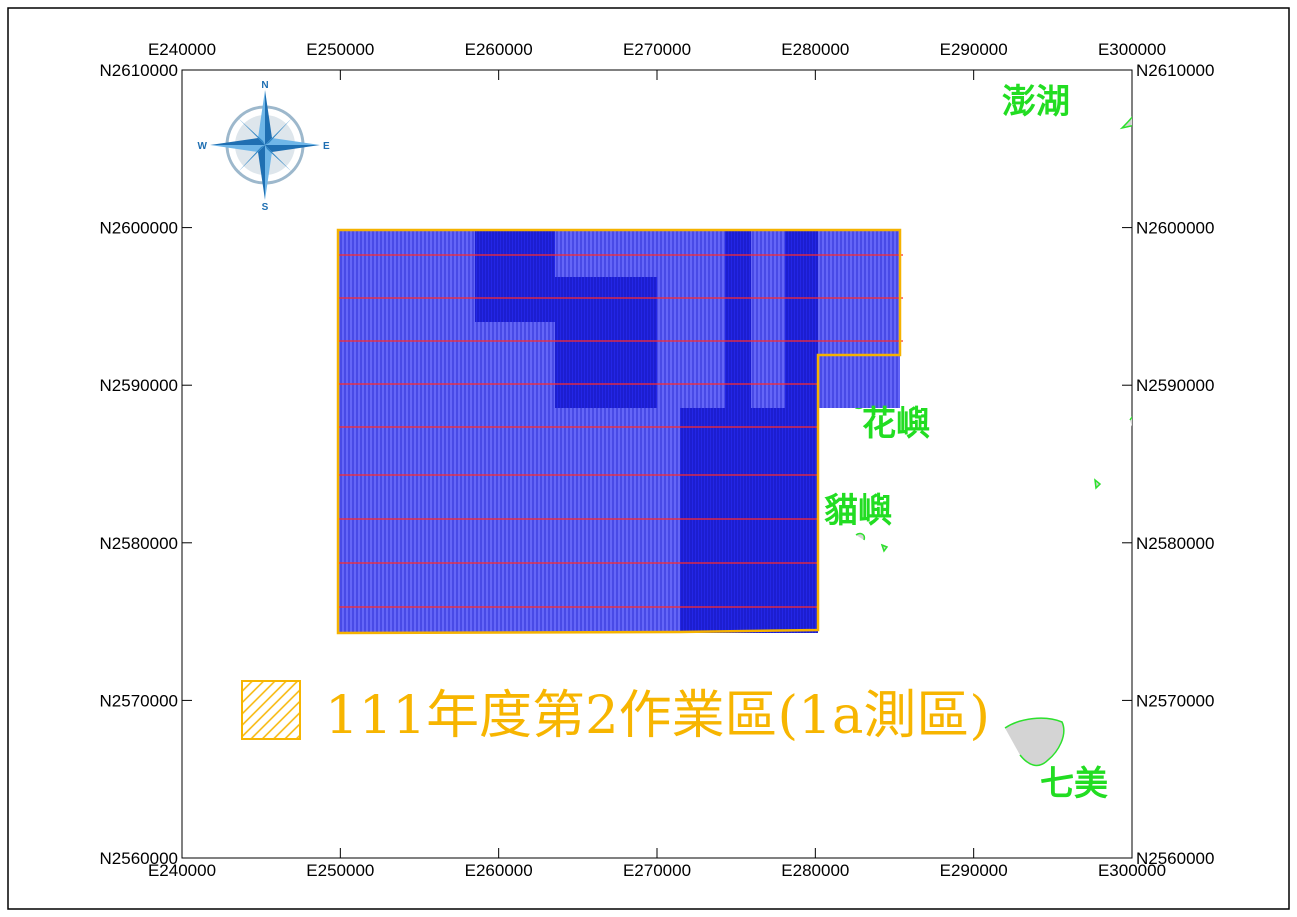  Describe the element at coordinates (896, 424) in the screenshot. I see `place-label-huayu: 花嶼` at that location.